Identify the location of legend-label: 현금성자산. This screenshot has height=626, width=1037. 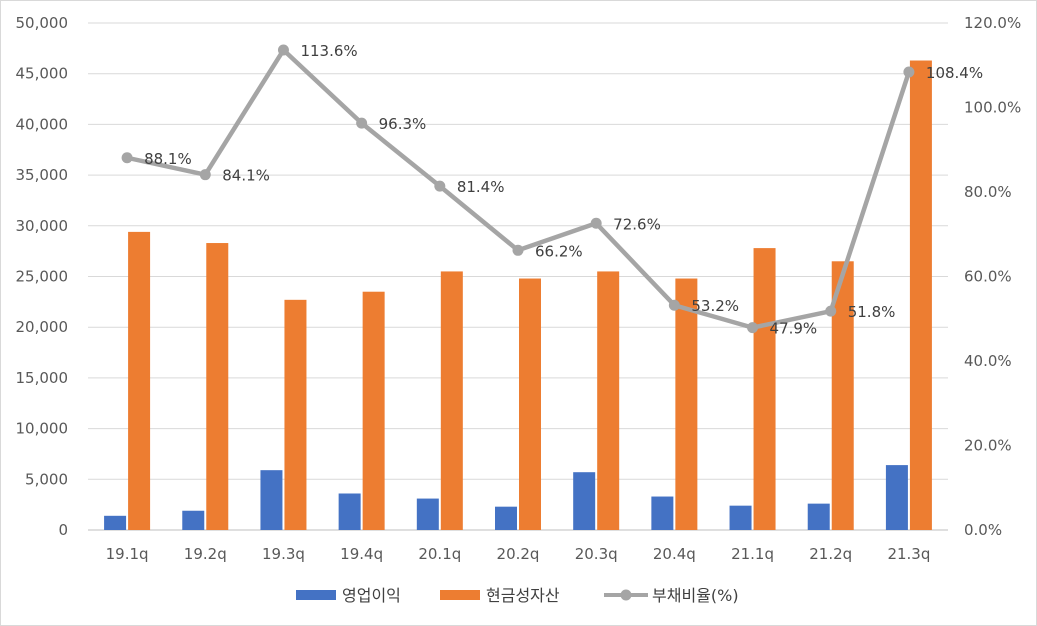
(523, 595).